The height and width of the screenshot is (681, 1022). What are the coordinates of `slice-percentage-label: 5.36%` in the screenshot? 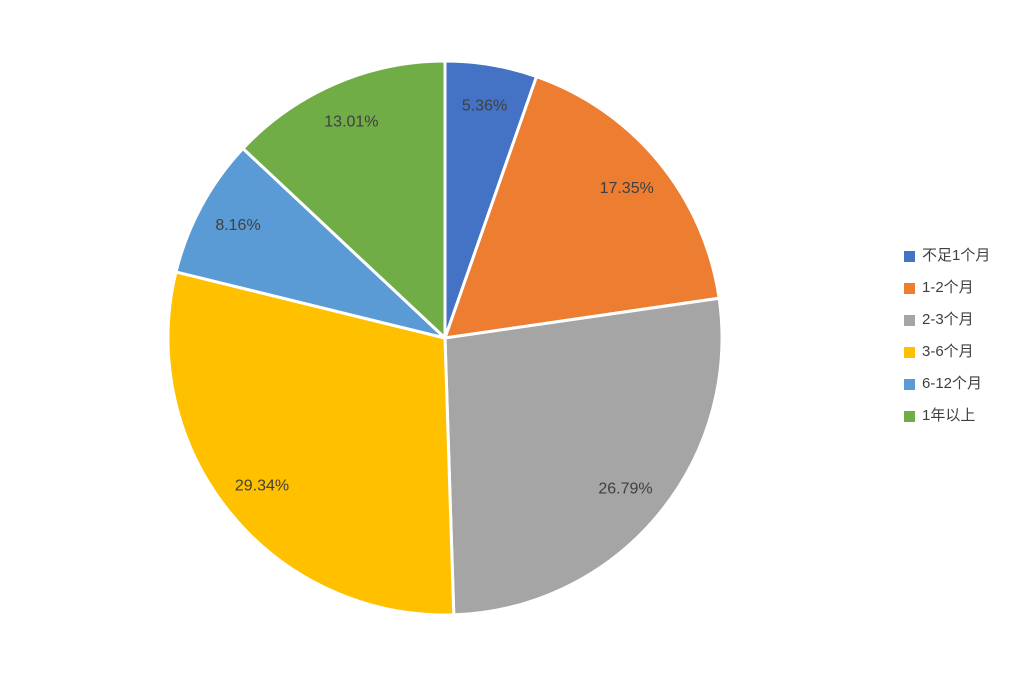 It's located at (484, 105).